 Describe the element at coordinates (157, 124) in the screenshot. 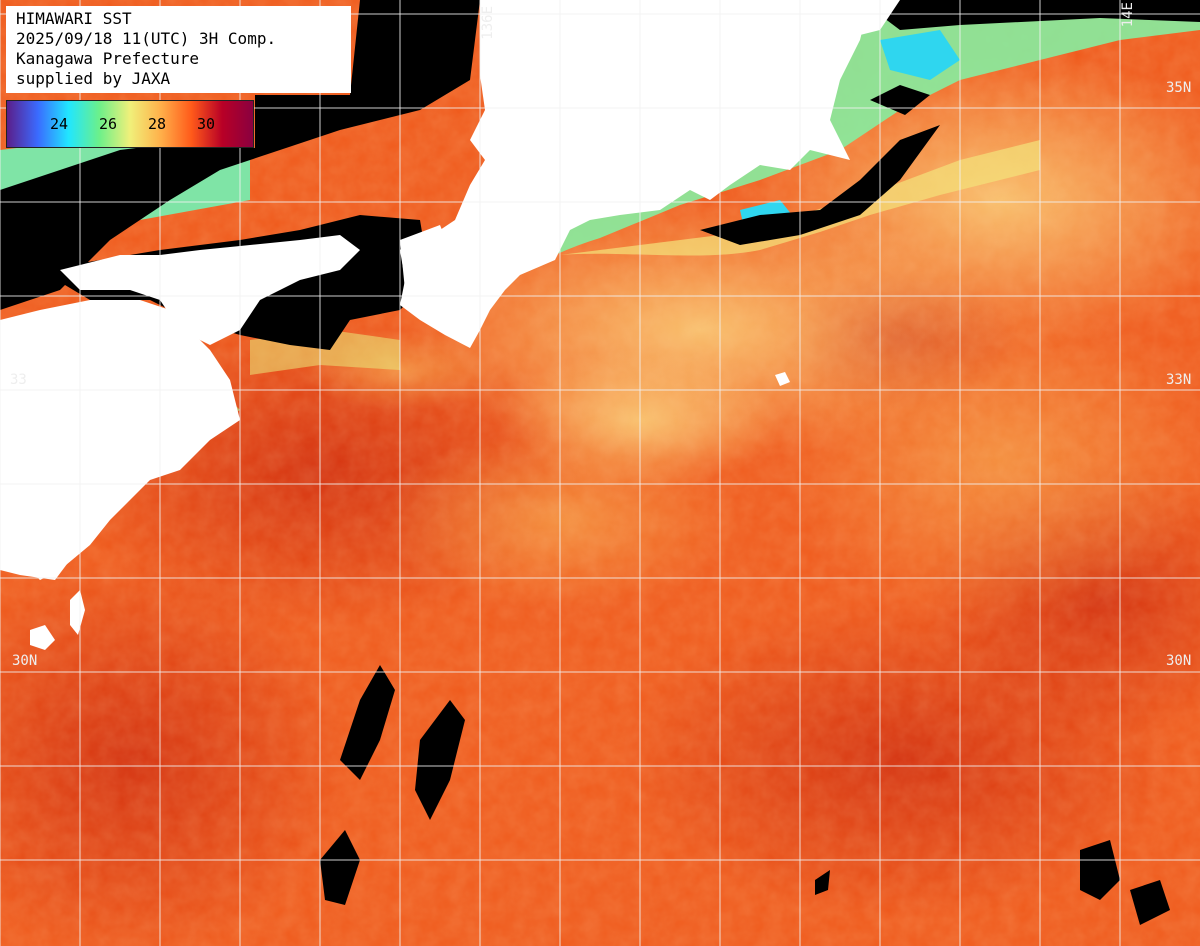

I see `legend-tick-label: 28` at that location.